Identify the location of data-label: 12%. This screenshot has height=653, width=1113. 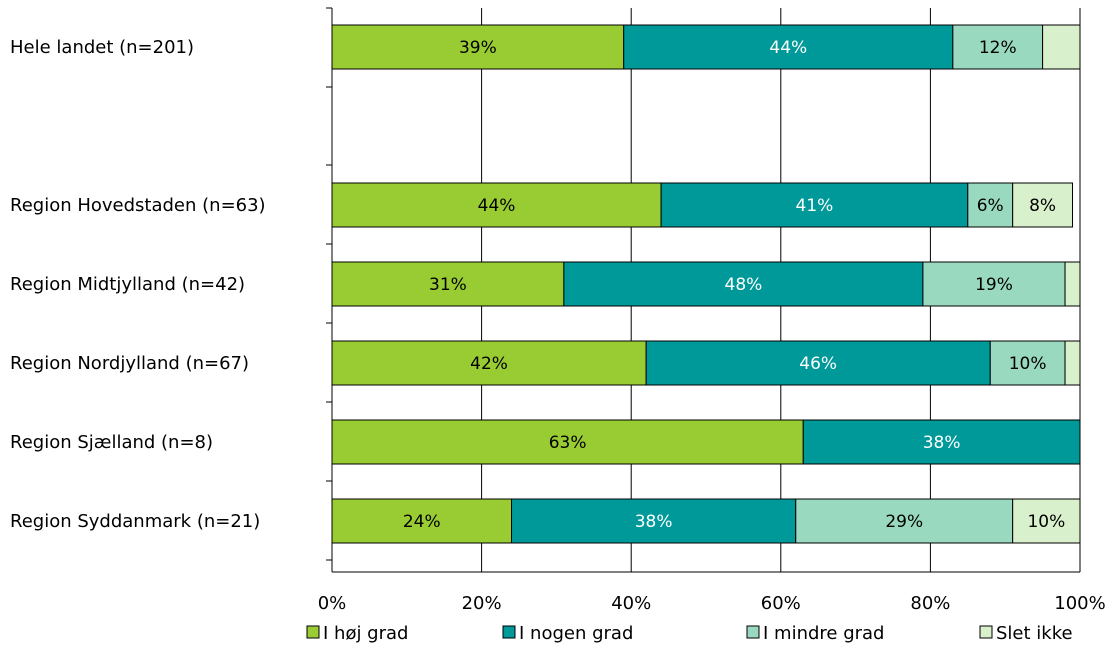
(998, 48).